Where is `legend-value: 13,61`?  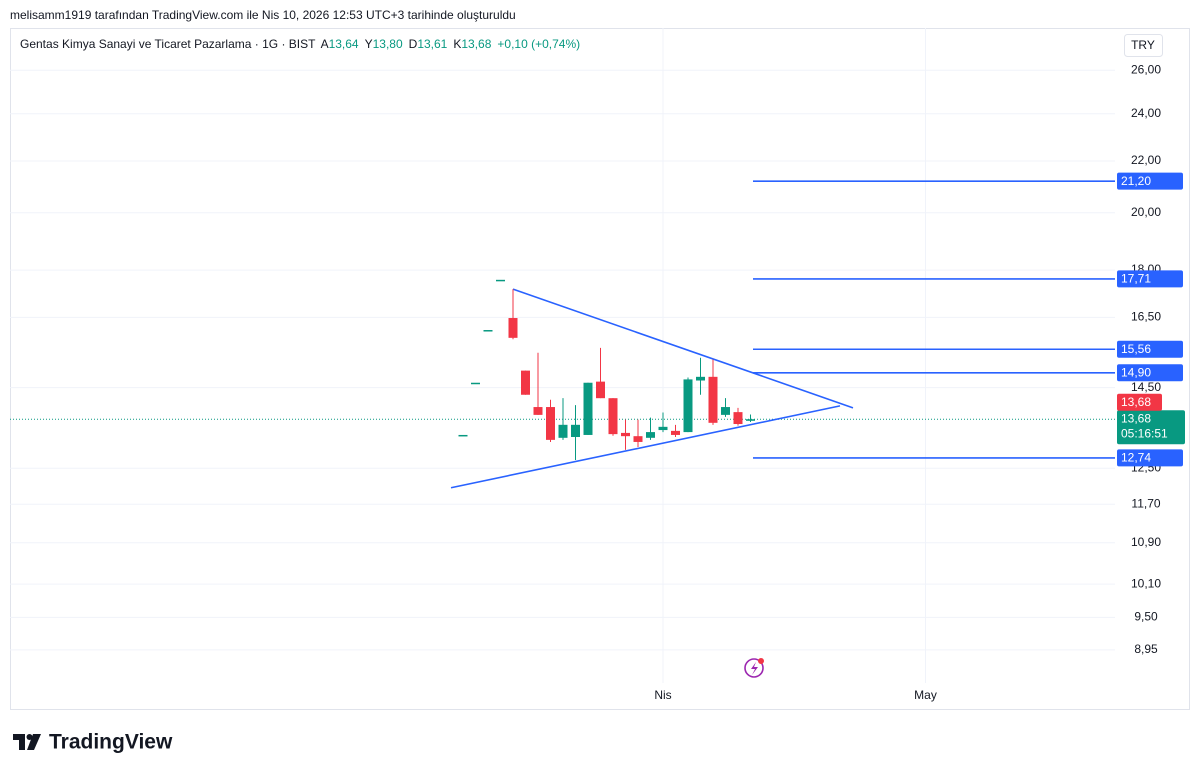 legend-value: 13,61 is located at coordinates (432, 44).